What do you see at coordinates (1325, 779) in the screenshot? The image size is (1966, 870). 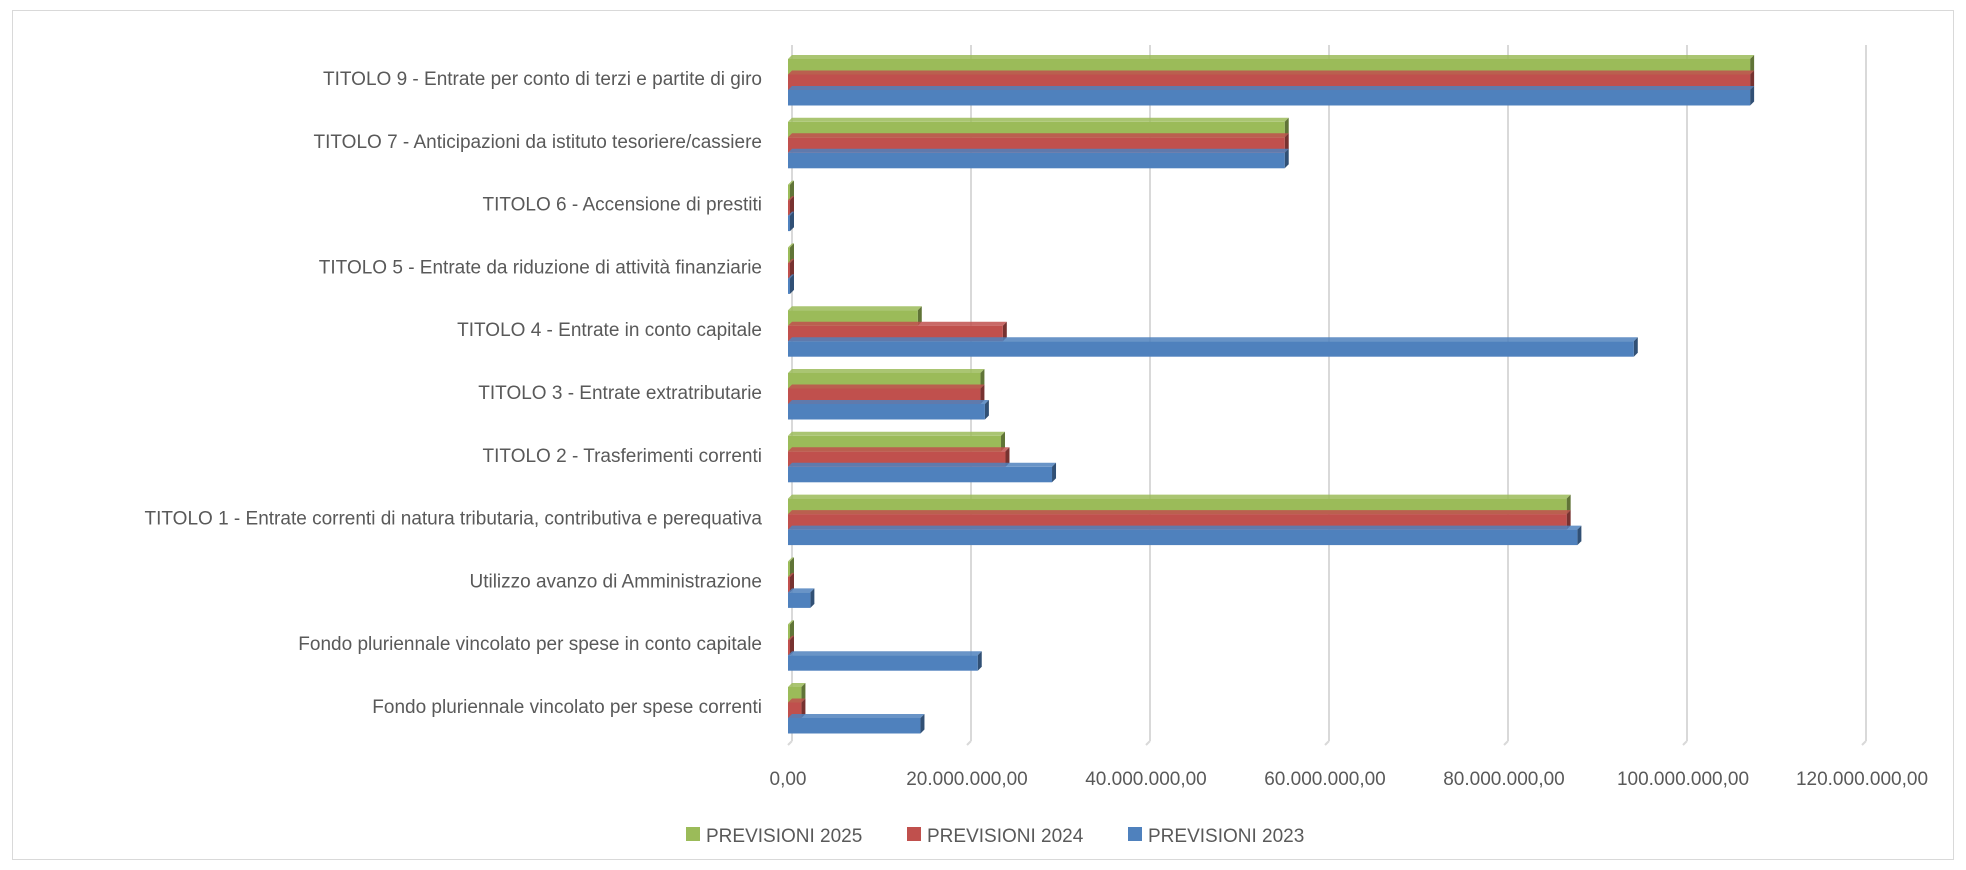 I see `x-tick-label: 60.000.000,00` at bounding box center [1325, 779].